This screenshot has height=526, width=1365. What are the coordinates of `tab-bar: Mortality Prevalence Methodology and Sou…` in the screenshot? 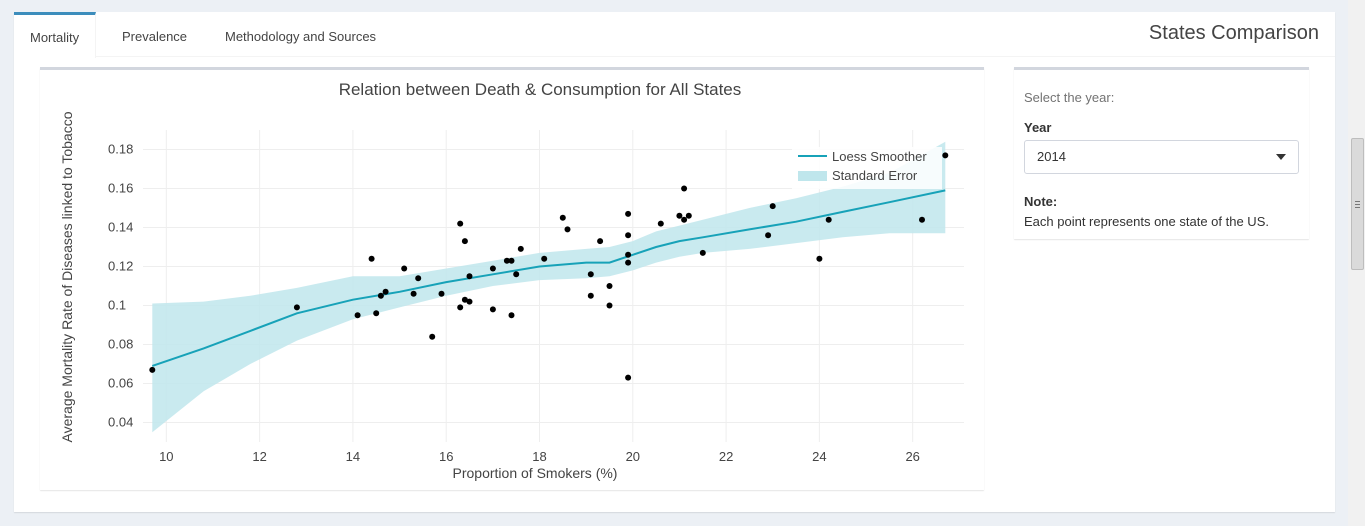 It's located at (674, 34).